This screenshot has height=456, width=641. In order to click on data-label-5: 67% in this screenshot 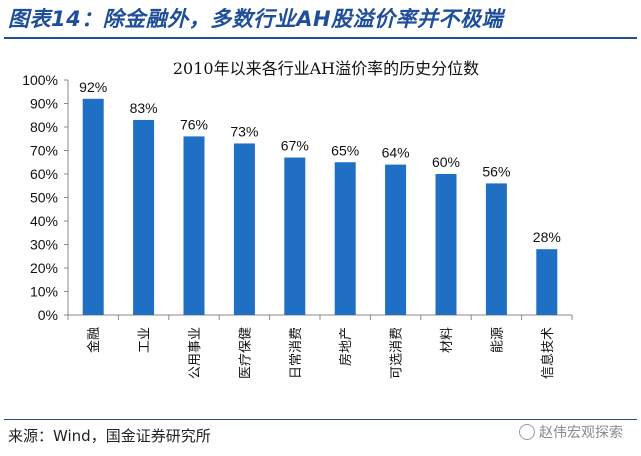, I will do `click(295, 146)`.